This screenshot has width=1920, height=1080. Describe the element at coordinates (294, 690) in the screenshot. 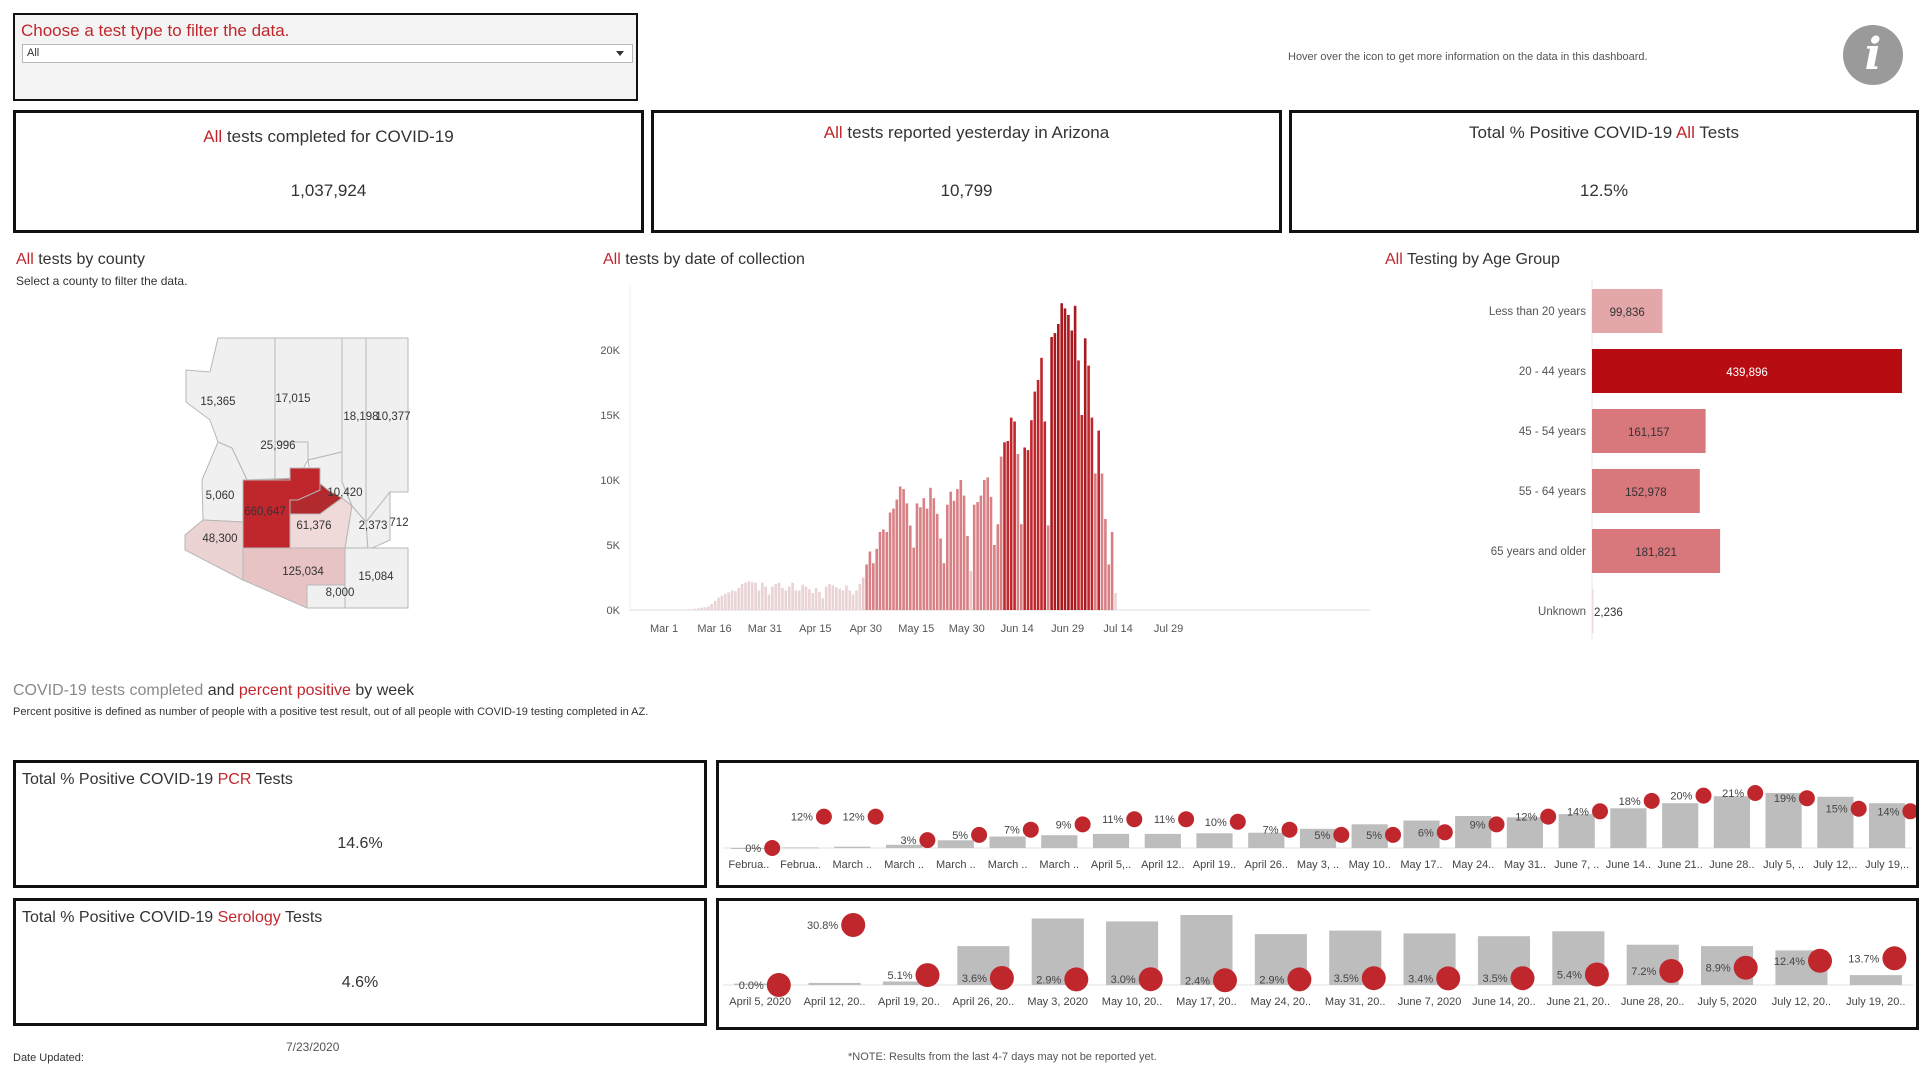

I see `weekly-title-percent: percent positive` at that location.